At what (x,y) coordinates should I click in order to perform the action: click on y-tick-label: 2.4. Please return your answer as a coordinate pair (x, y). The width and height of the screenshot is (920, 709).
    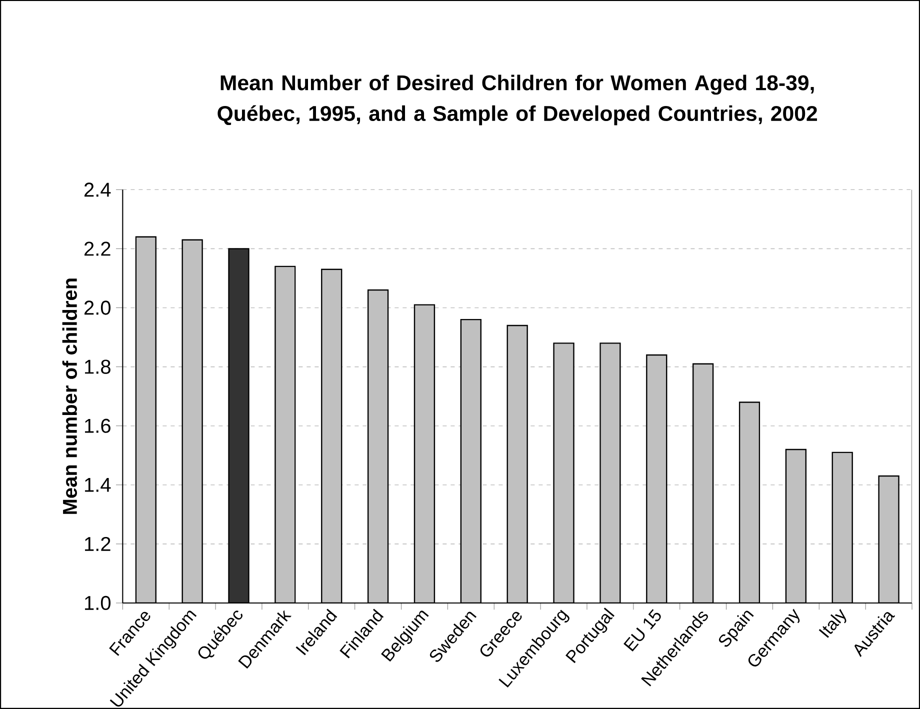
    Looking at the image, I should click on (97, 189).